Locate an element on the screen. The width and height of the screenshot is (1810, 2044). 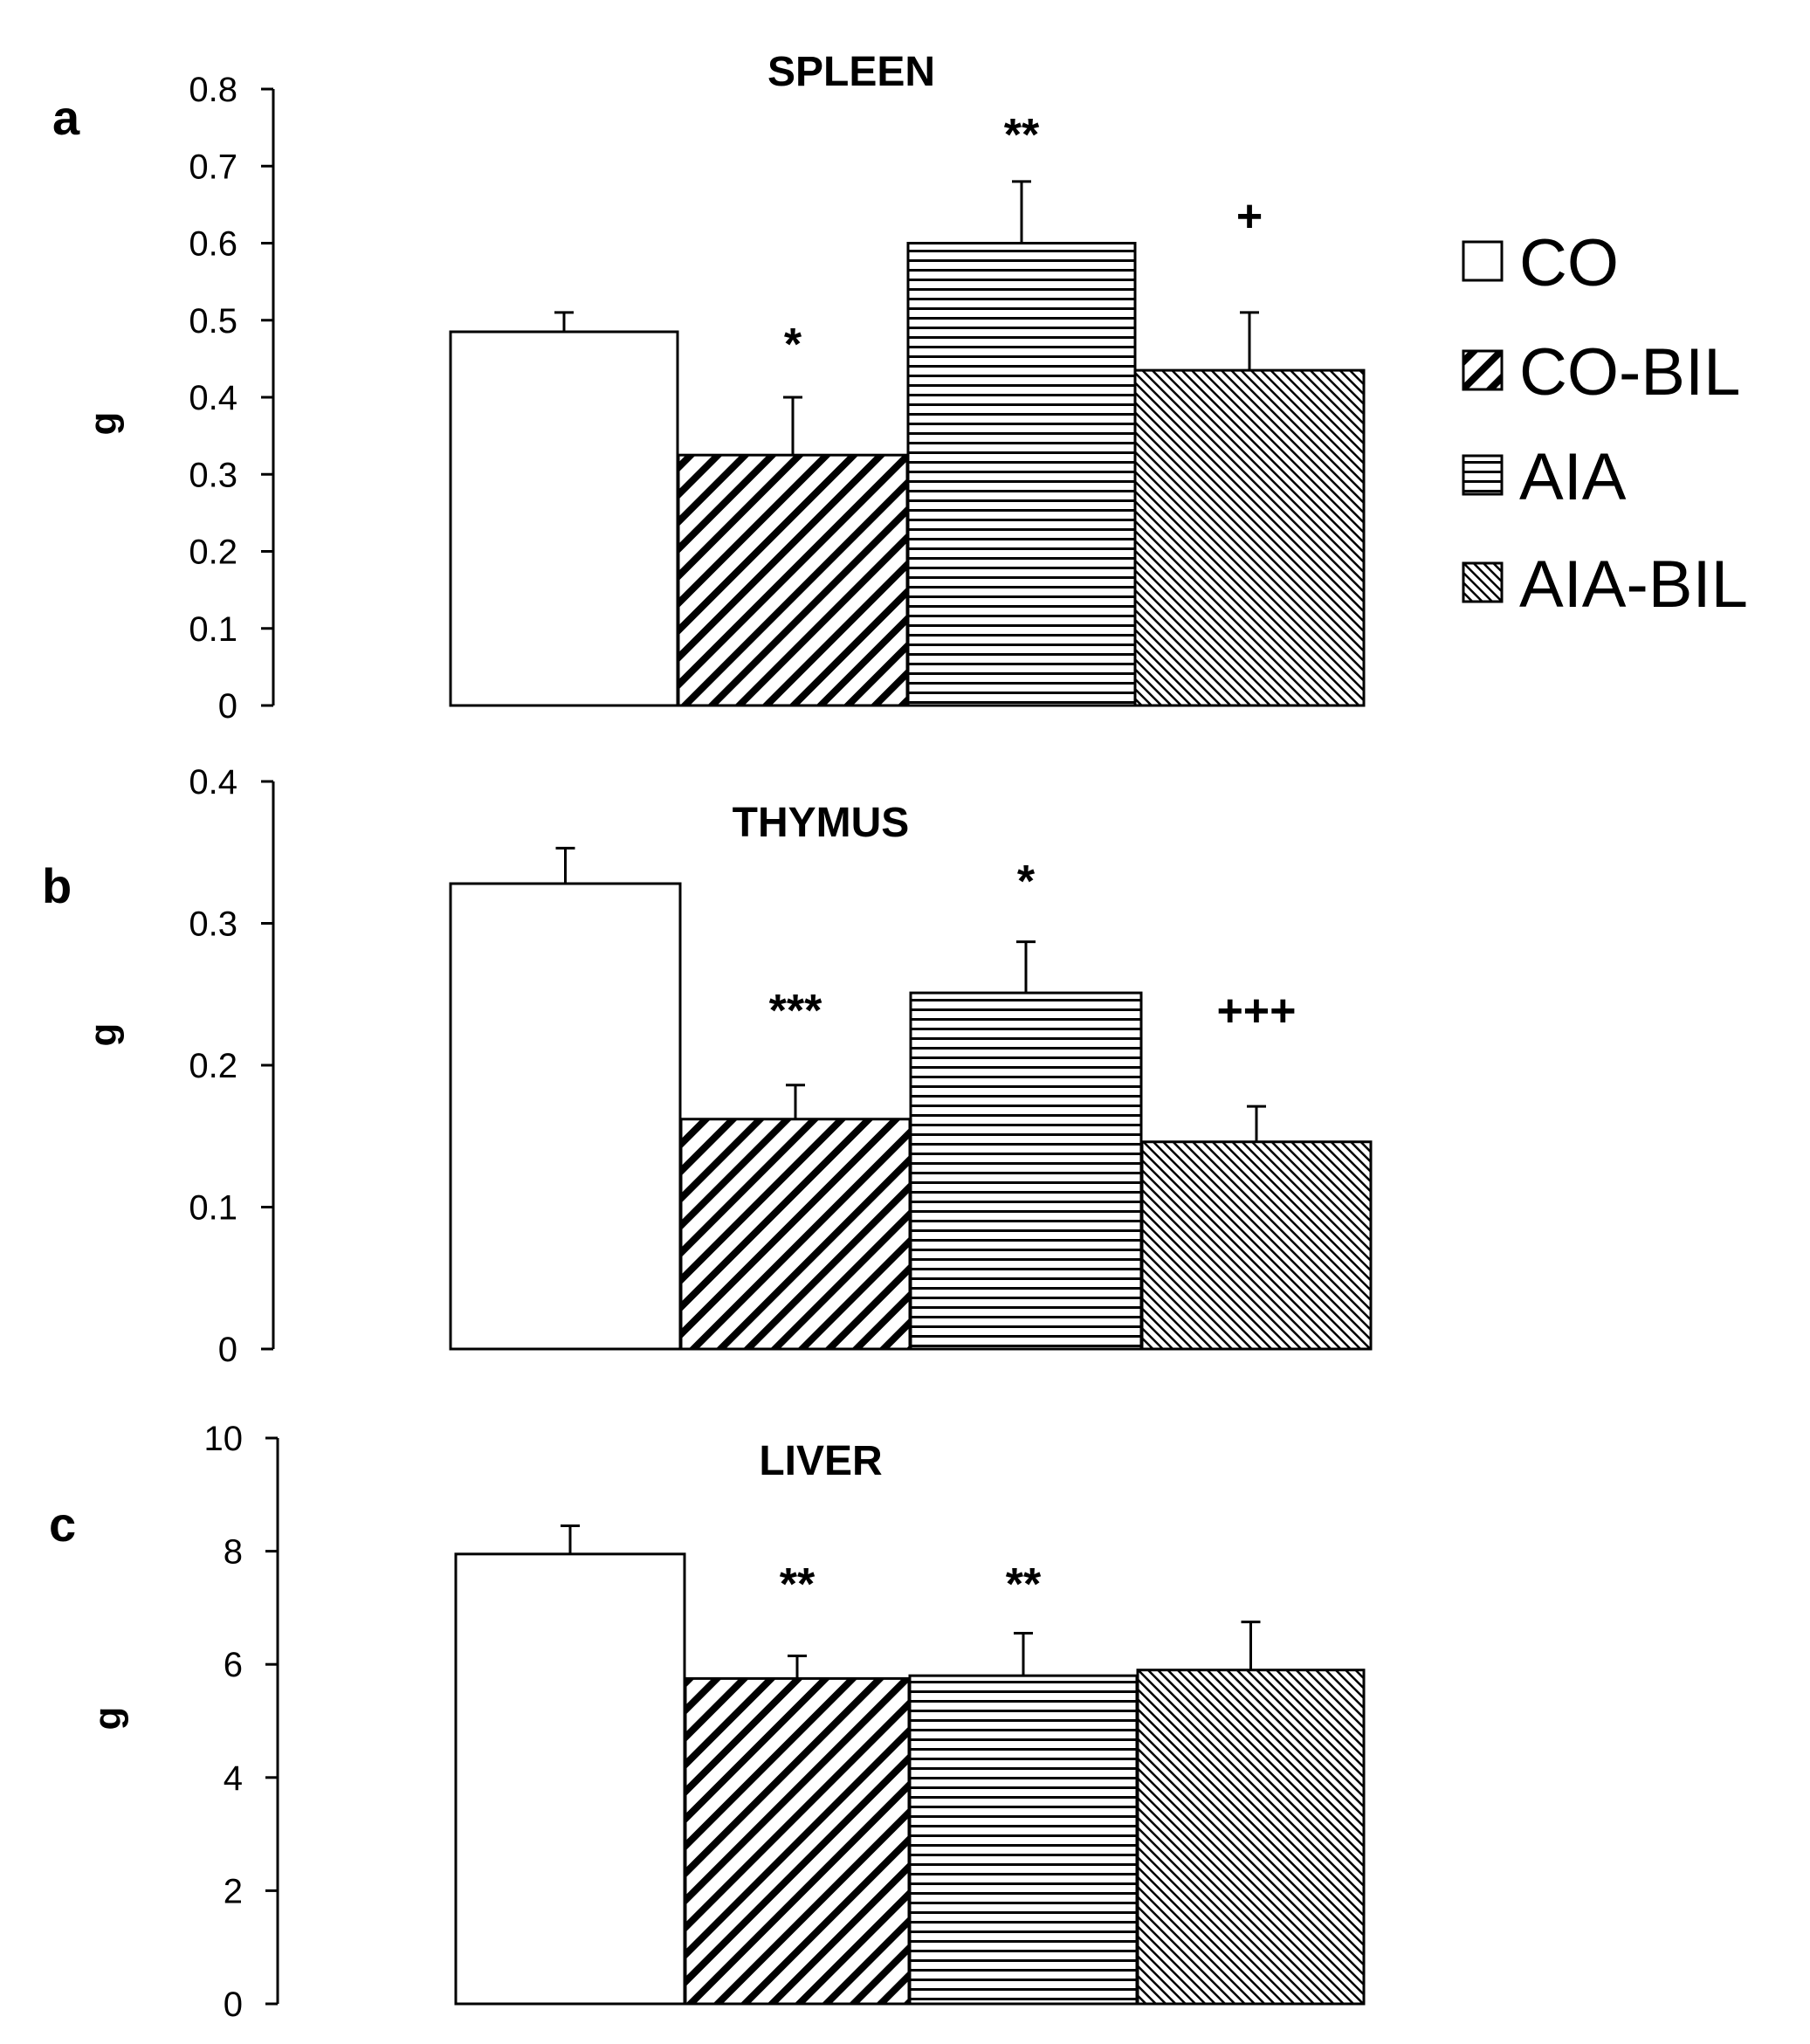
legend: CO CO-BIL AIA AIA-BIL is located at coordinates (1605, 424).